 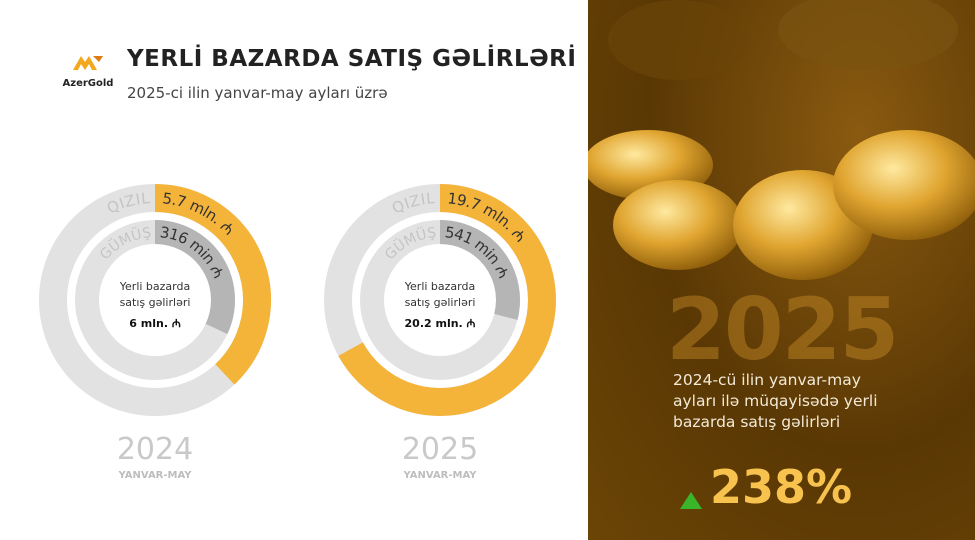 I want to click on triangle-up-icon, so click(x=691, y=500).